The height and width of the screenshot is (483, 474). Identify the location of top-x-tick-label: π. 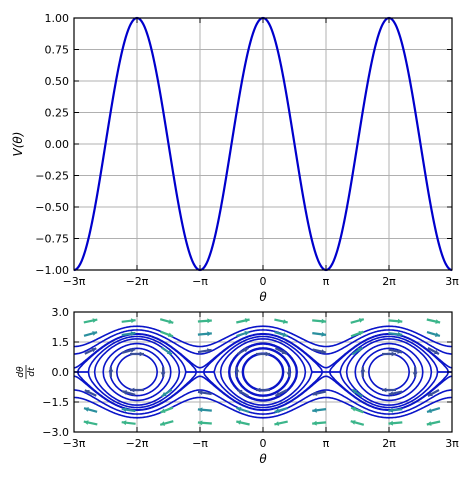
(326, 281).